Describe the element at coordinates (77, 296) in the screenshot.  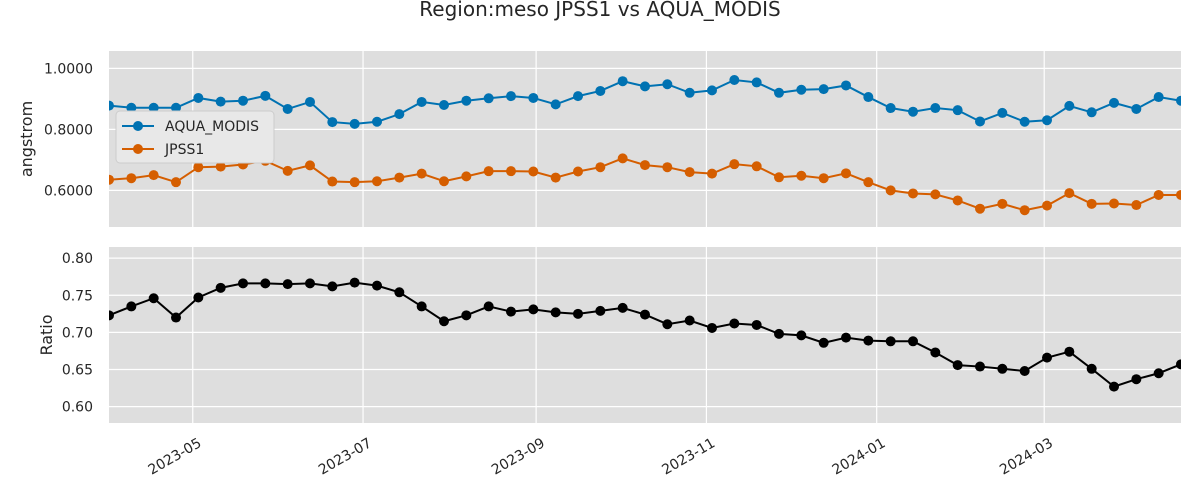
I see `y-tick-label: 0.75` at that location.